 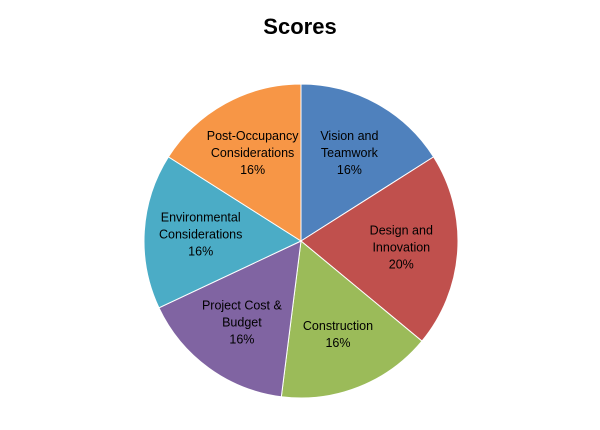 What do you see at coordinates (201, 218) in the screenshot?
I see `slice-category-label: Environmental` at bounding box center [201, 218].